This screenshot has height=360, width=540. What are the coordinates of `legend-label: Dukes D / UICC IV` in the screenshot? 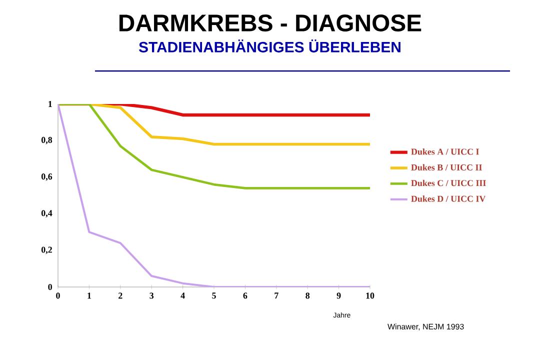 It's located at (448, 199).